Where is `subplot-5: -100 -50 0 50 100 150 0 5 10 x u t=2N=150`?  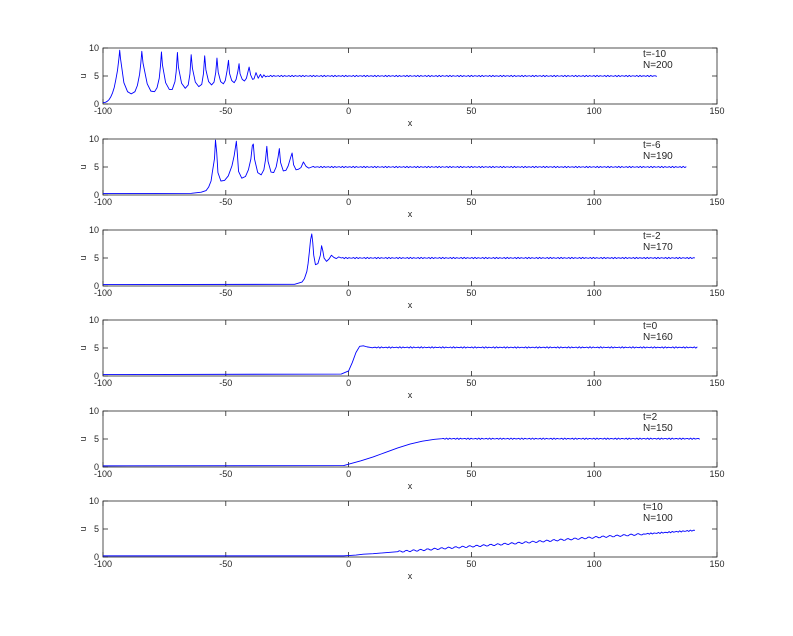 subplot-5: -100 -50 0 50 100 150 0 5 10 x u t=2N=150 is located at coordinates (401, 448).